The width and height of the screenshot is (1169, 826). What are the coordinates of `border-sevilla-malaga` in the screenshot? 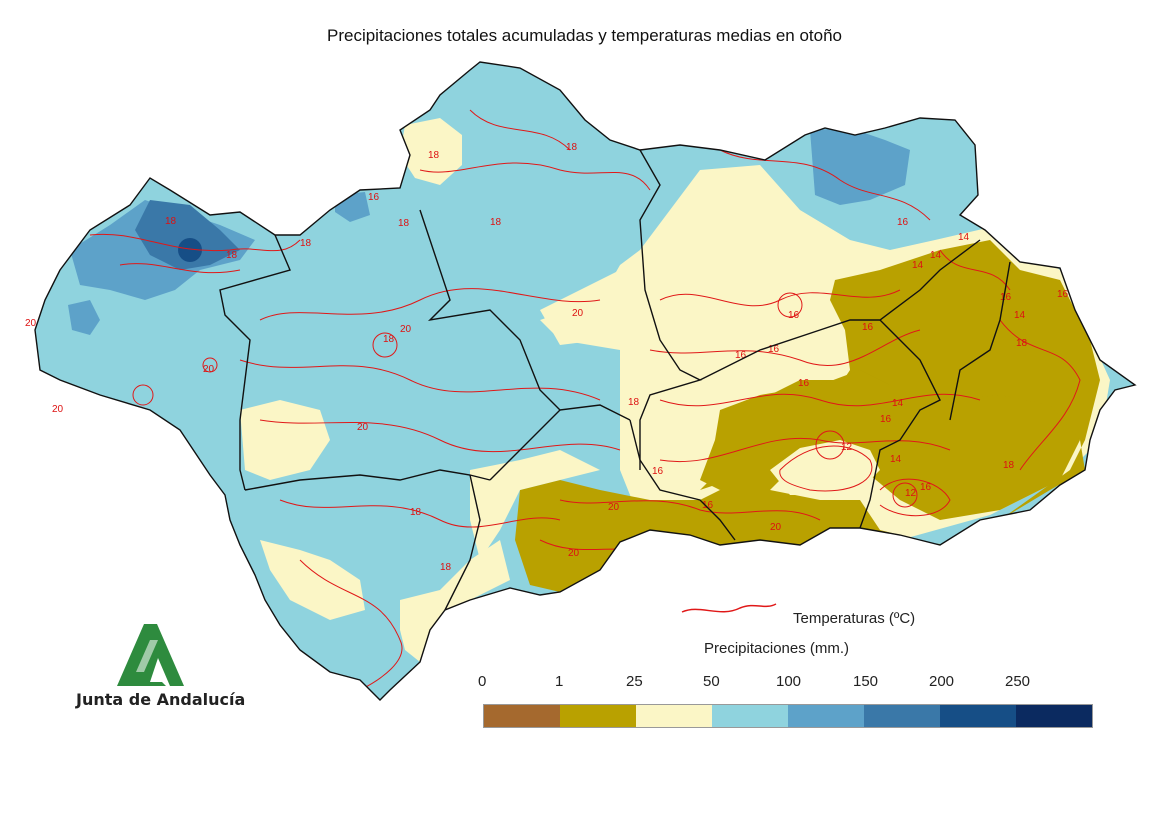 It's located at (525, 445).